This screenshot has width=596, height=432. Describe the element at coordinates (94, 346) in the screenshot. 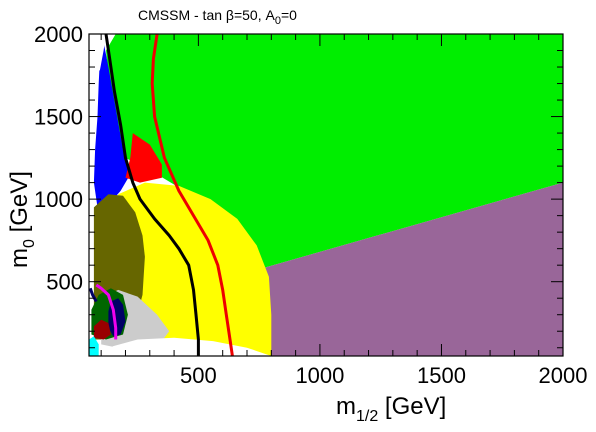

I see `region-cyan` at that location.